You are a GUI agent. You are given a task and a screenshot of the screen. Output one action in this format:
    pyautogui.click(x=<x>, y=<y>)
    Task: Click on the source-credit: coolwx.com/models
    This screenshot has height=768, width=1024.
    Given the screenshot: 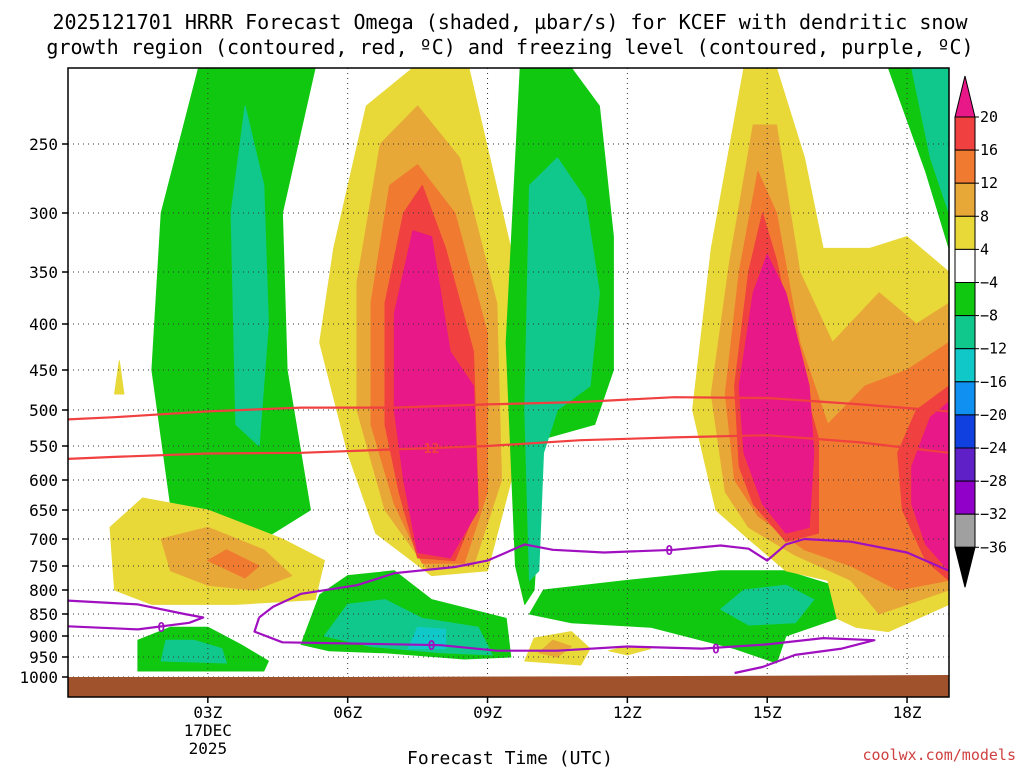 What is the action you would take?
    pyautogui.click(x=939, y=755)
    